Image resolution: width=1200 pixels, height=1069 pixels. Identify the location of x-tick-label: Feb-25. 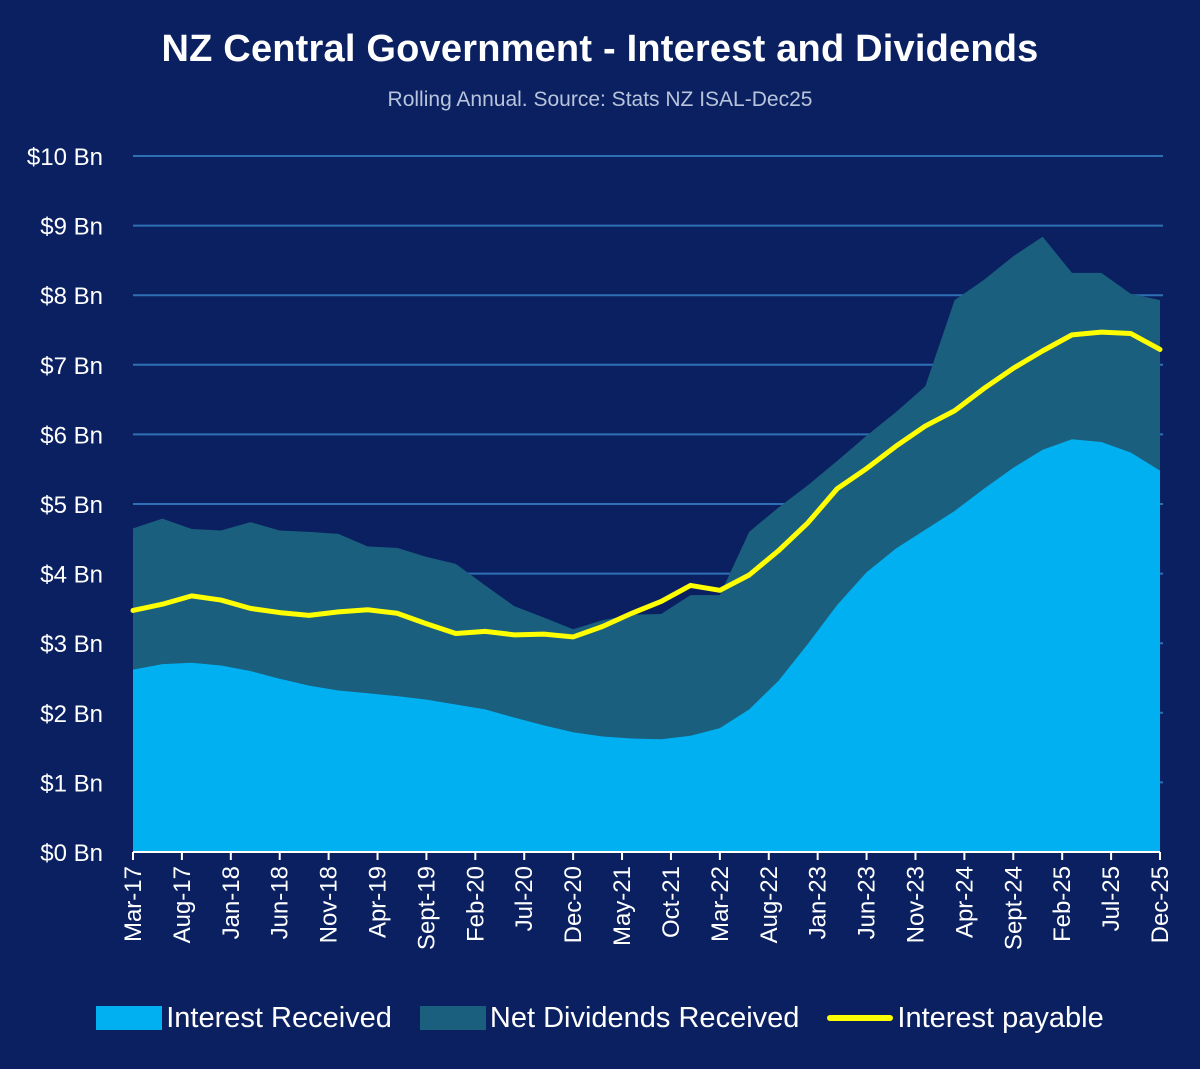
(1062, 904).